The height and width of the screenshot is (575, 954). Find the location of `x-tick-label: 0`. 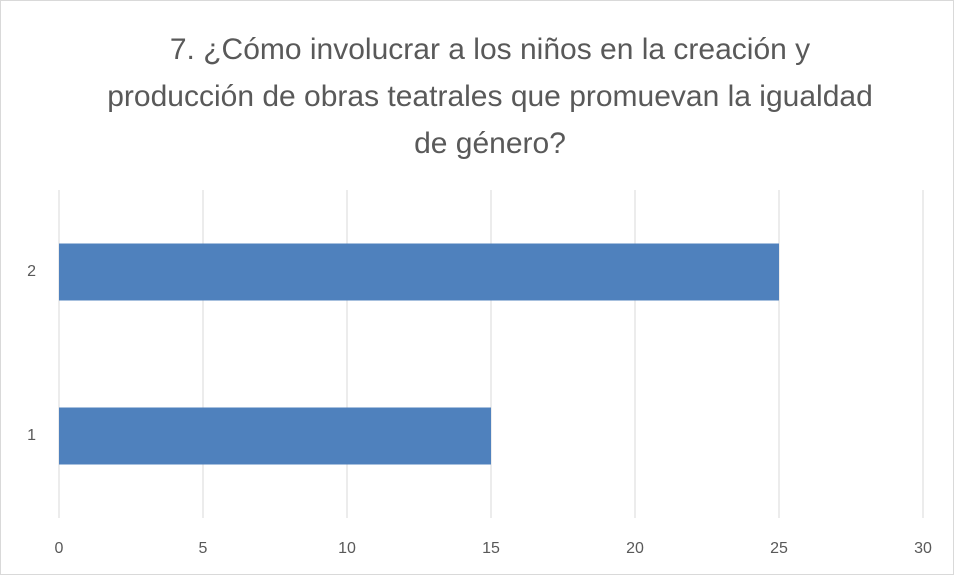

x-tick-label: 0 is located at coordinates (59, 548).